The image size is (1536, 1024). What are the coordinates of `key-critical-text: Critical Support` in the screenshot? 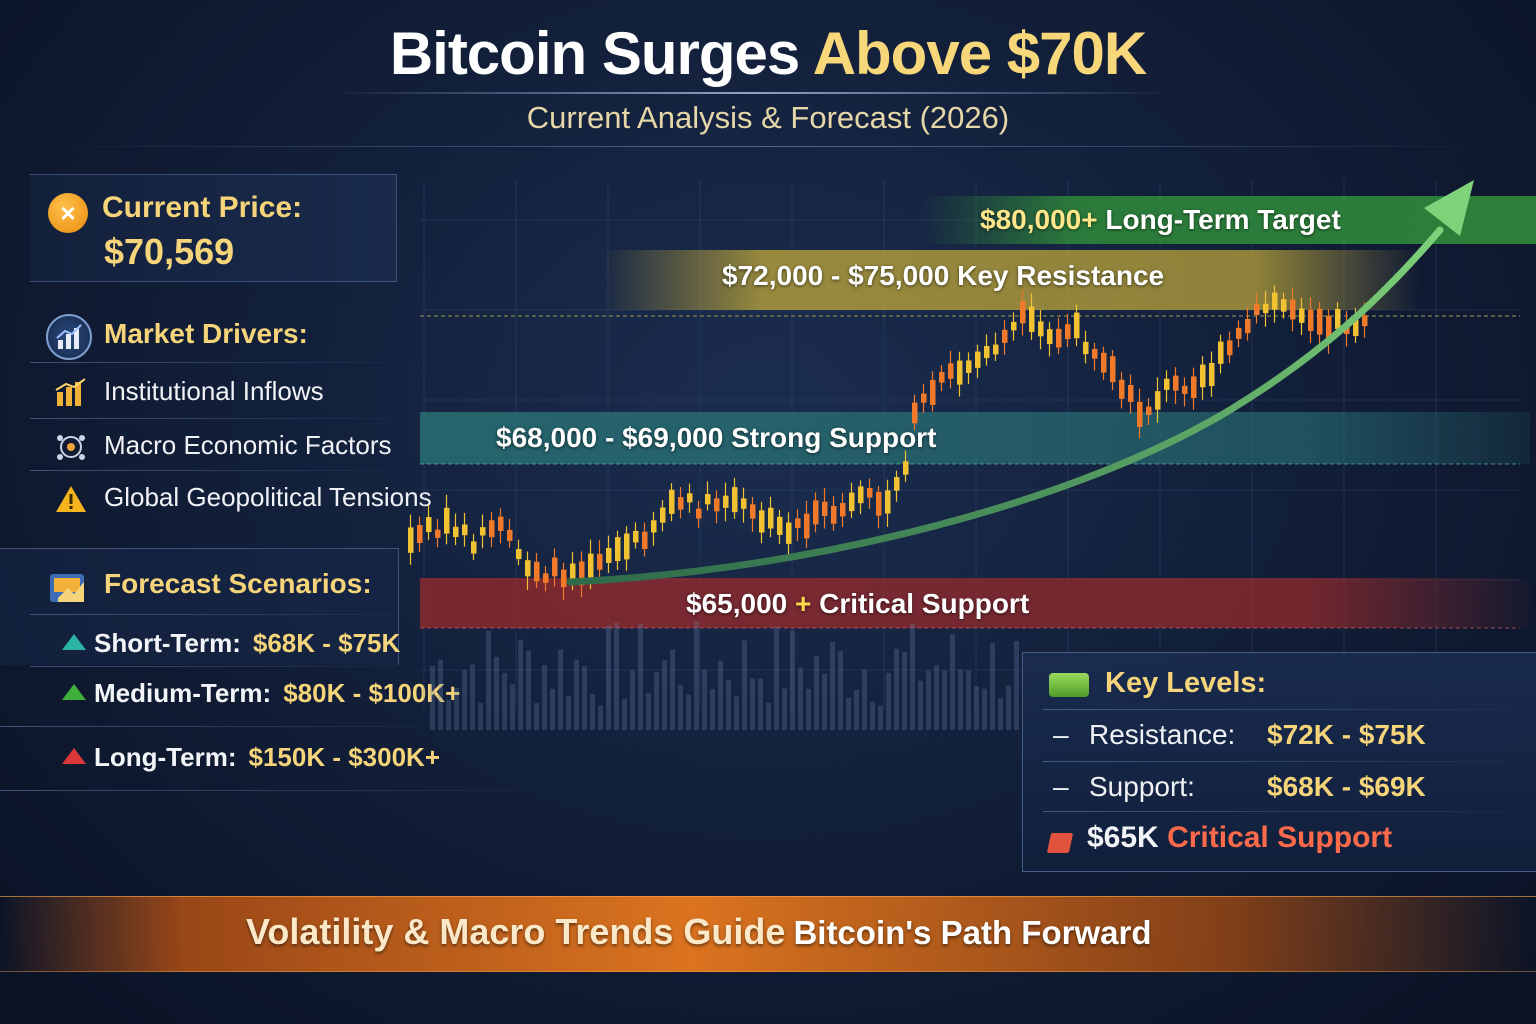 It's located at (1280, 837).